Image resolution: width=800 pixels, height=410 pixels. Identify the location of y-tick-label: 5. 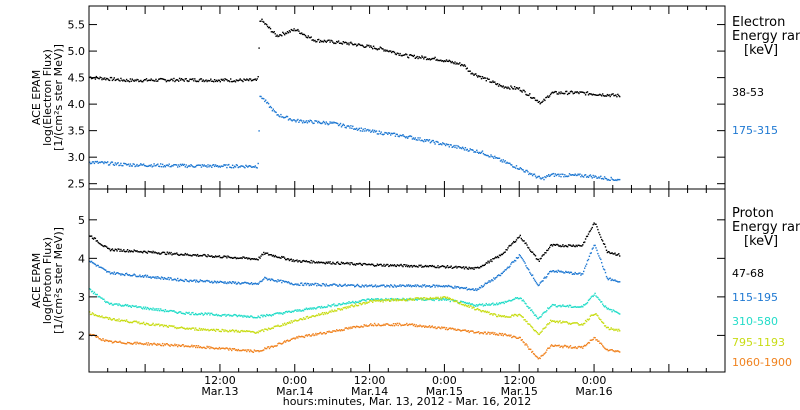
(81, 220).